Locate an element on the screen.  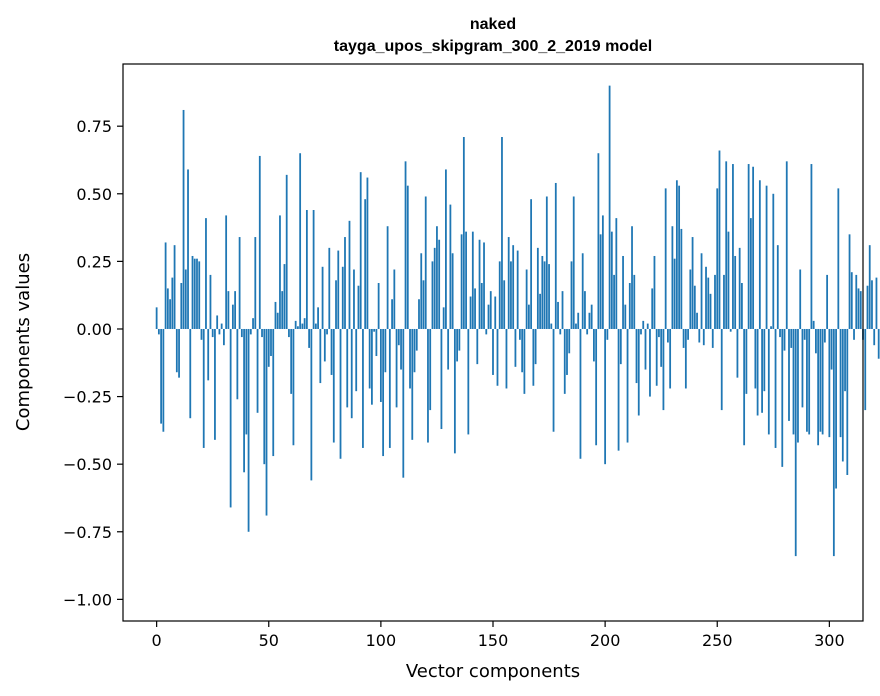
x-tick-label: 100 is located at coordinates (381, 640).